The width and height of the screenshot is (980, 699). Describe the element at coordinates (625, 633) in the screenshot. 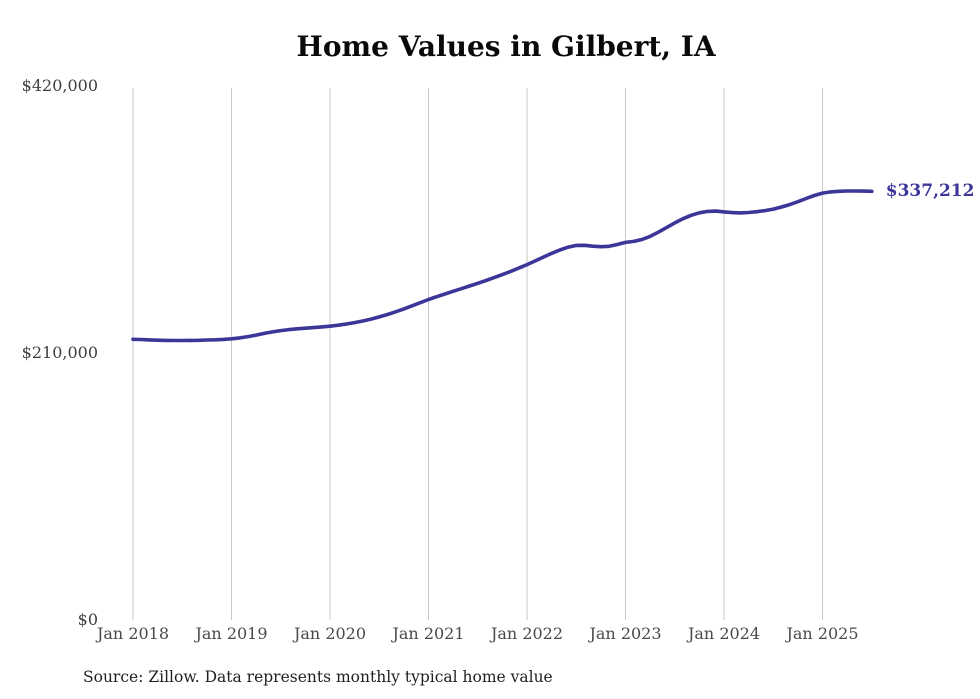

I see `x-tick-label: Jan 2023` at that location.